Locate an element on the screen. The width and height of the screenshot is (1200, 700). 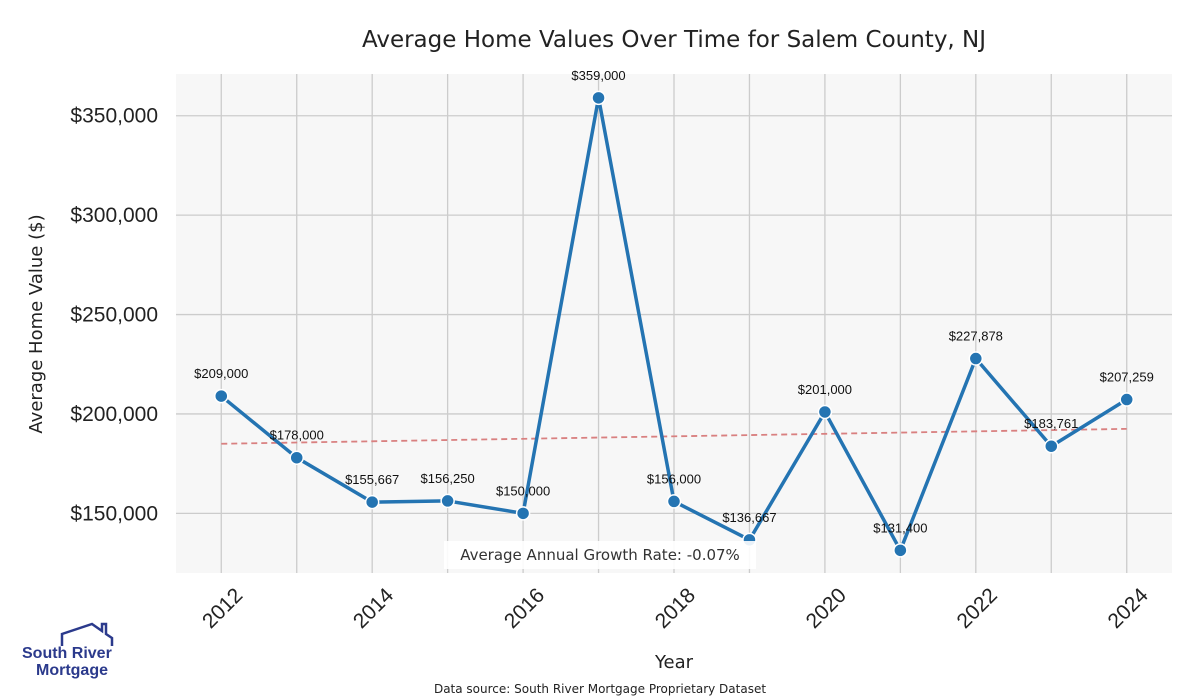
x-tick-label: 2022 is located at coordinates (977, 608).